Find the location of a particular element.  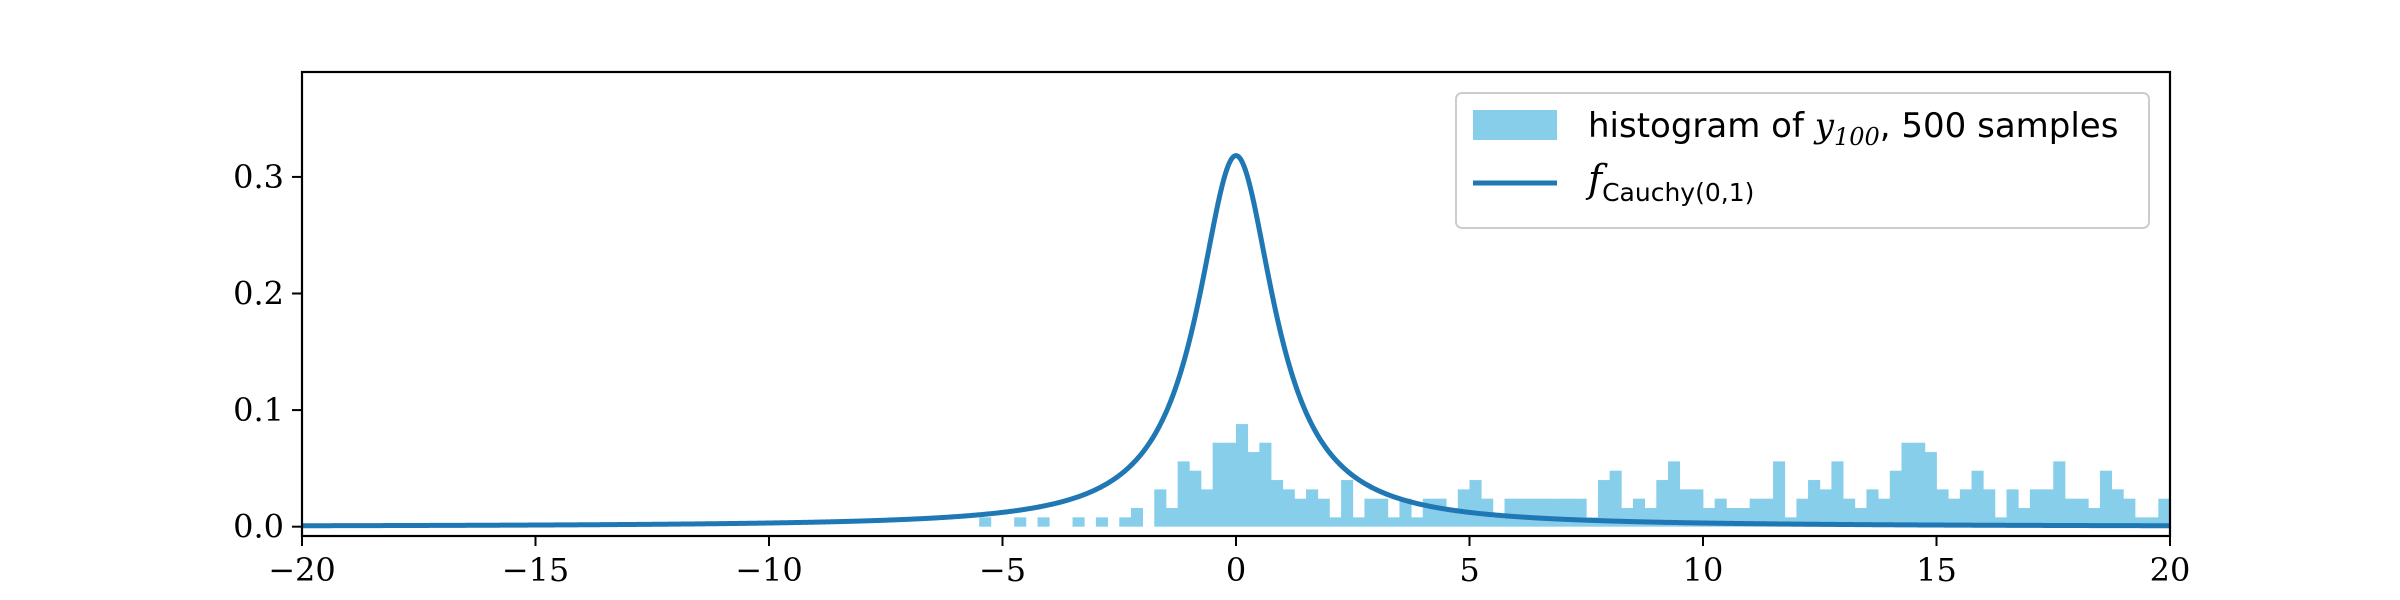

x-tick-label-5: 5 is located at coordinates (1469, 570).